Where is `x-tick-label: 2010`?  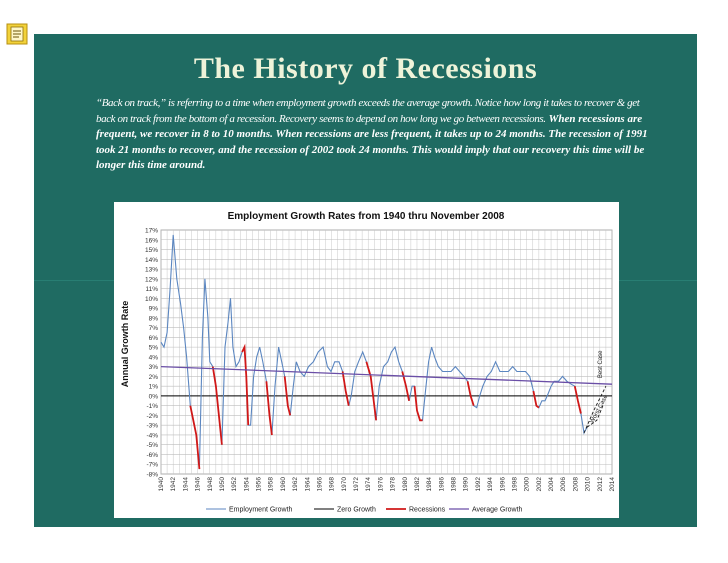 x-tick-label: 2010 is located at coordinates (588, 484).